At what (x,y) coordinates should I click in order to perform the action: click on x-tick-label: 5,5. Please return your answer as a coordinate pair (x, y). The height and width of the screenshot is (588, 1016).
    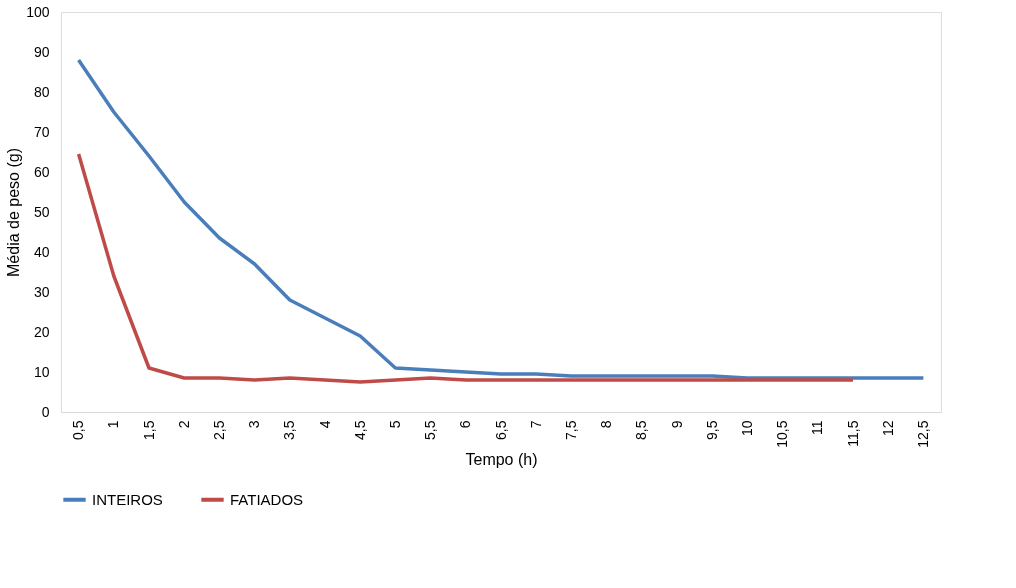
    Looking at the image, I should click on (430, 430).